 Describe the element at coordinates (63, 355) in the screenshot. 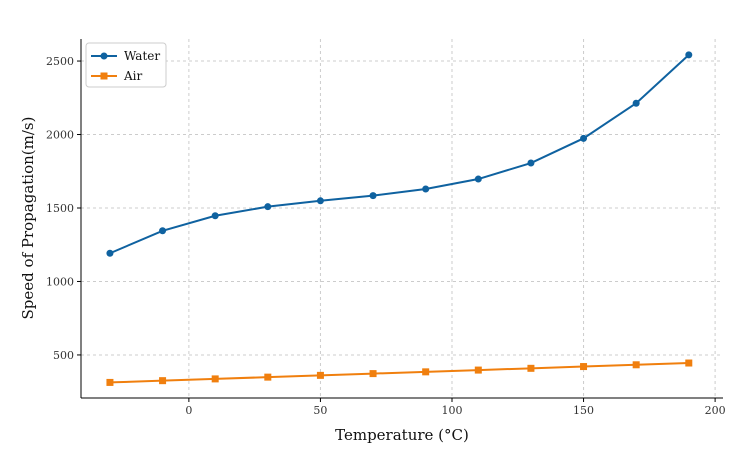

I see `y-tick-label: 500` at that location.